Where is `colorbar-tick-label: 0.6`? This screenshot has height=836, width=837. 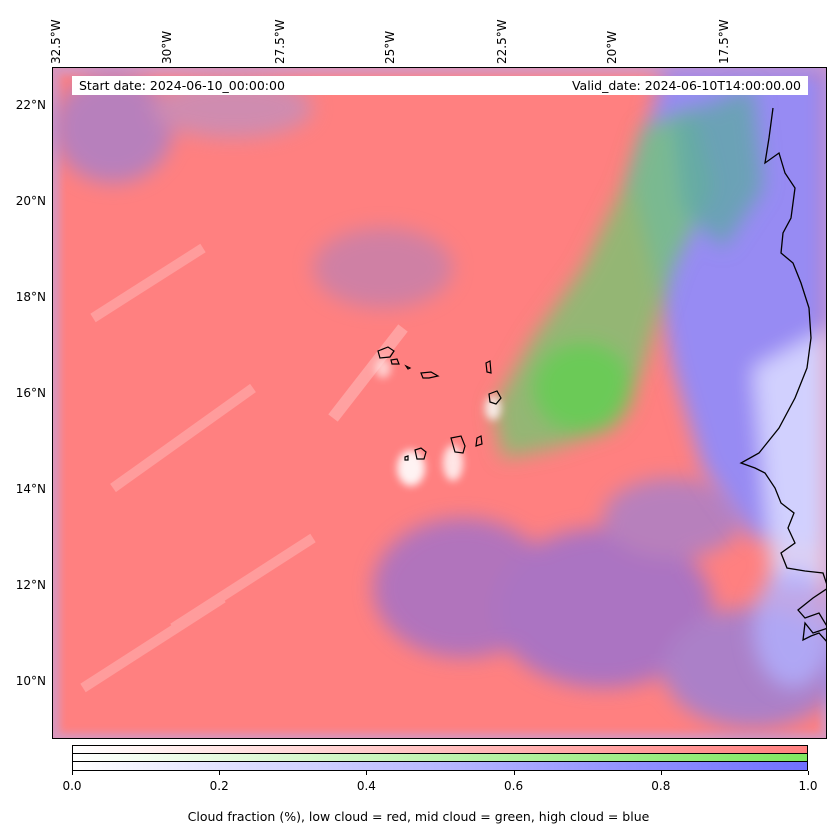
colorbar-tick-label: 0.6 is located at coordinates (514, 786).